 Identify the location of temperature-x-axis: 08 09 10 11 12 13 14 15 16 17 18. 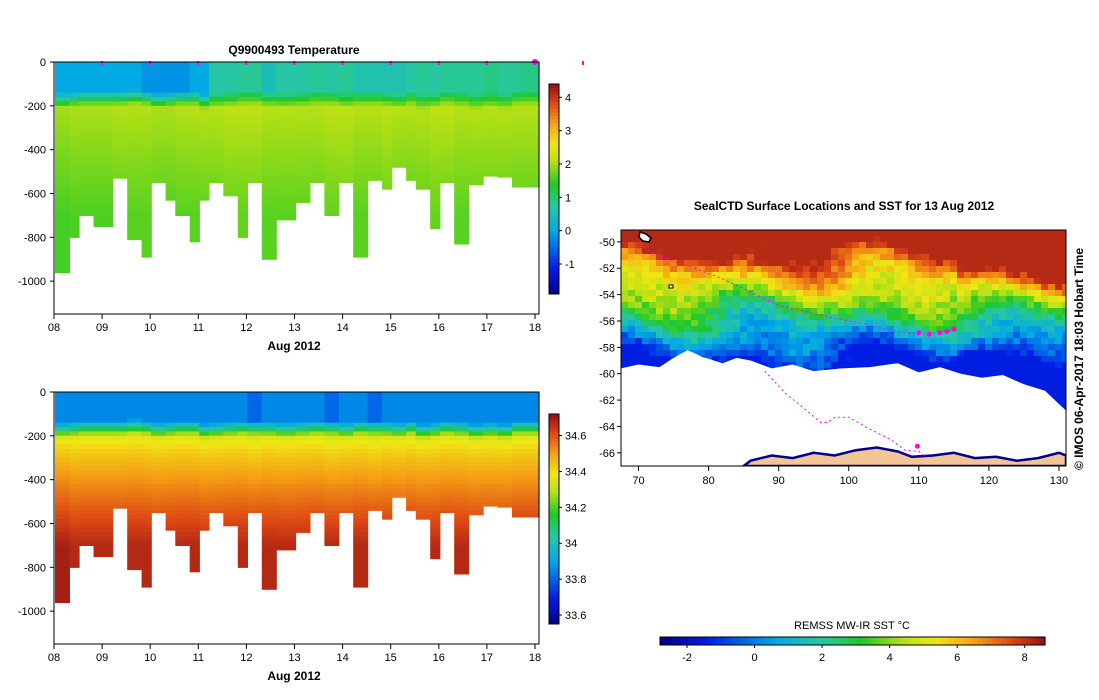
(294, 324).